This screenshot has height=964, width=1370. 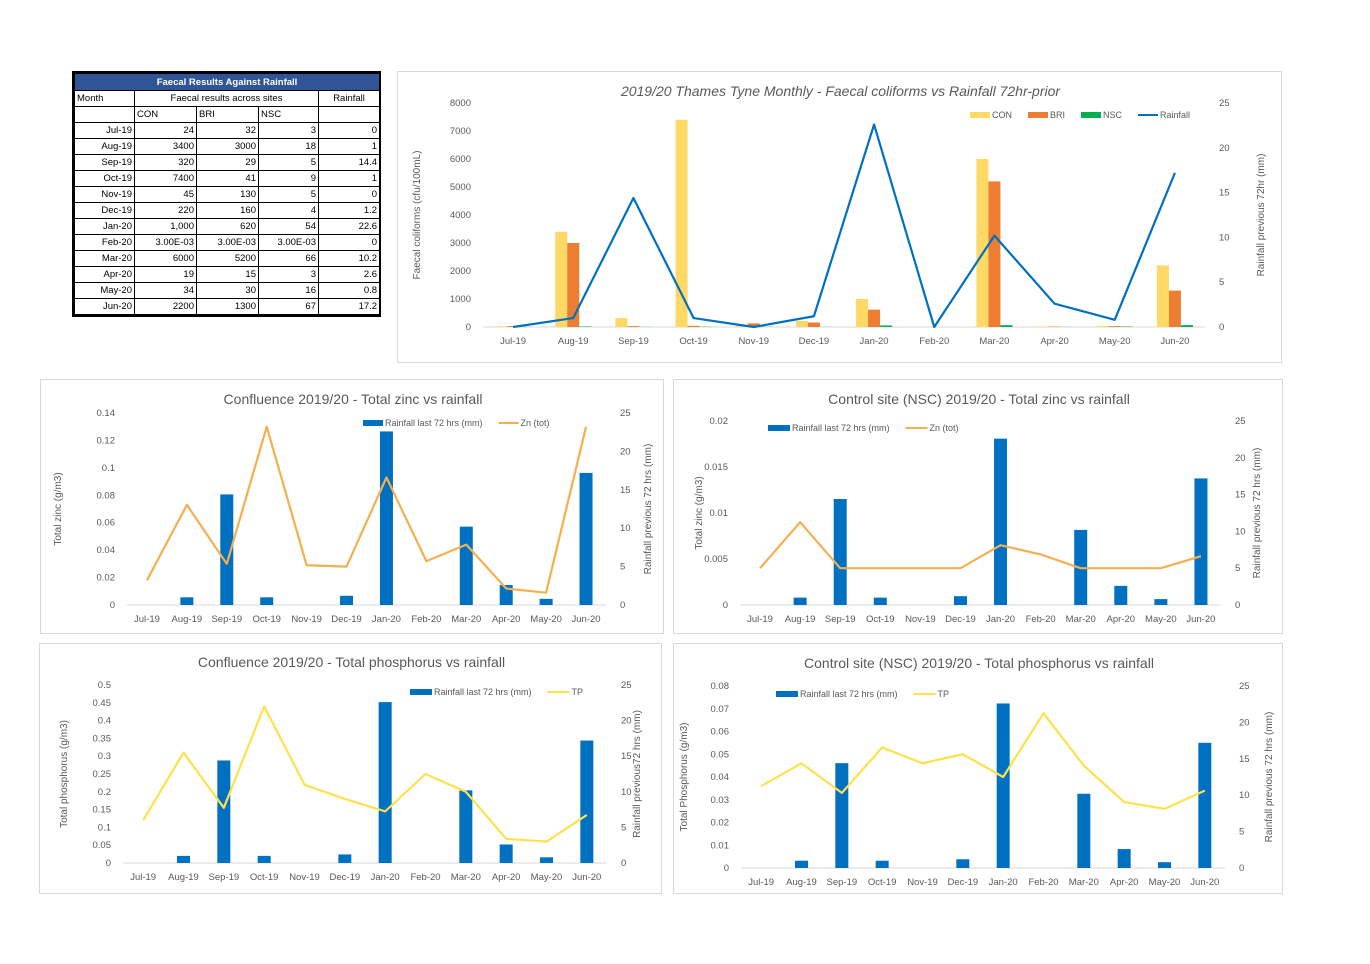 I want to click on table-cell: 0.8, so click(x=349, y=290).